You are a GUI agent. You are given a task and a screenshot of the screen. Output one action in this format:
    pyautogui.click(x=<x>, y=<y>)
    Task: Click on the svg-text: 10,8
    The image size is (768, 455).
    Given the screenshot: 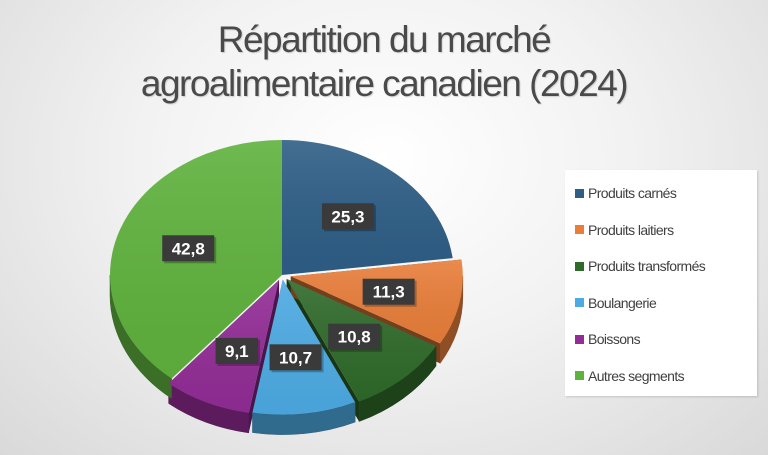 What is the action you would take?
    pyautogui.click(x=354, y=337)
    